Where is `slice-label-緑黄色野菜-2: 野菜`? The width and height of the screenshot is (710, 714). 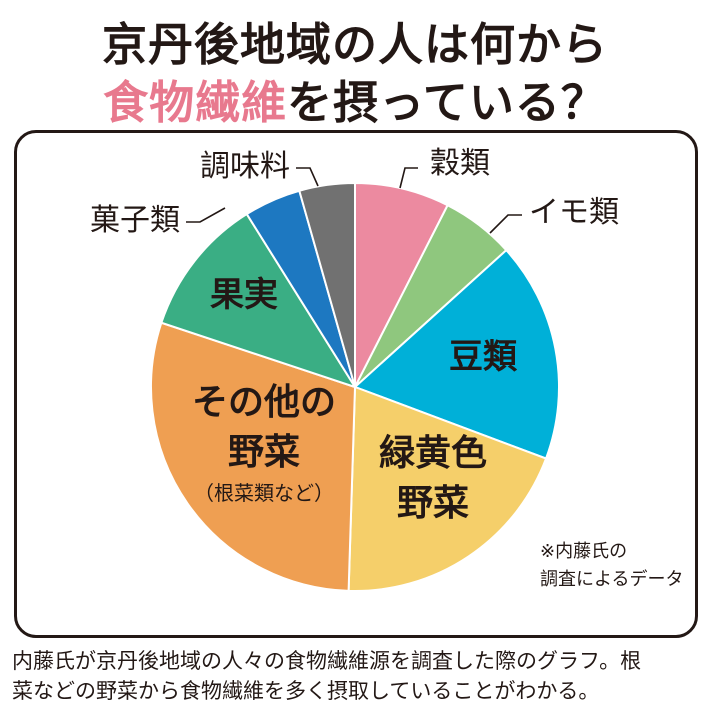 slice-label-緑黄色野菜-2: 野菜 is located at coordinates (433, 503).